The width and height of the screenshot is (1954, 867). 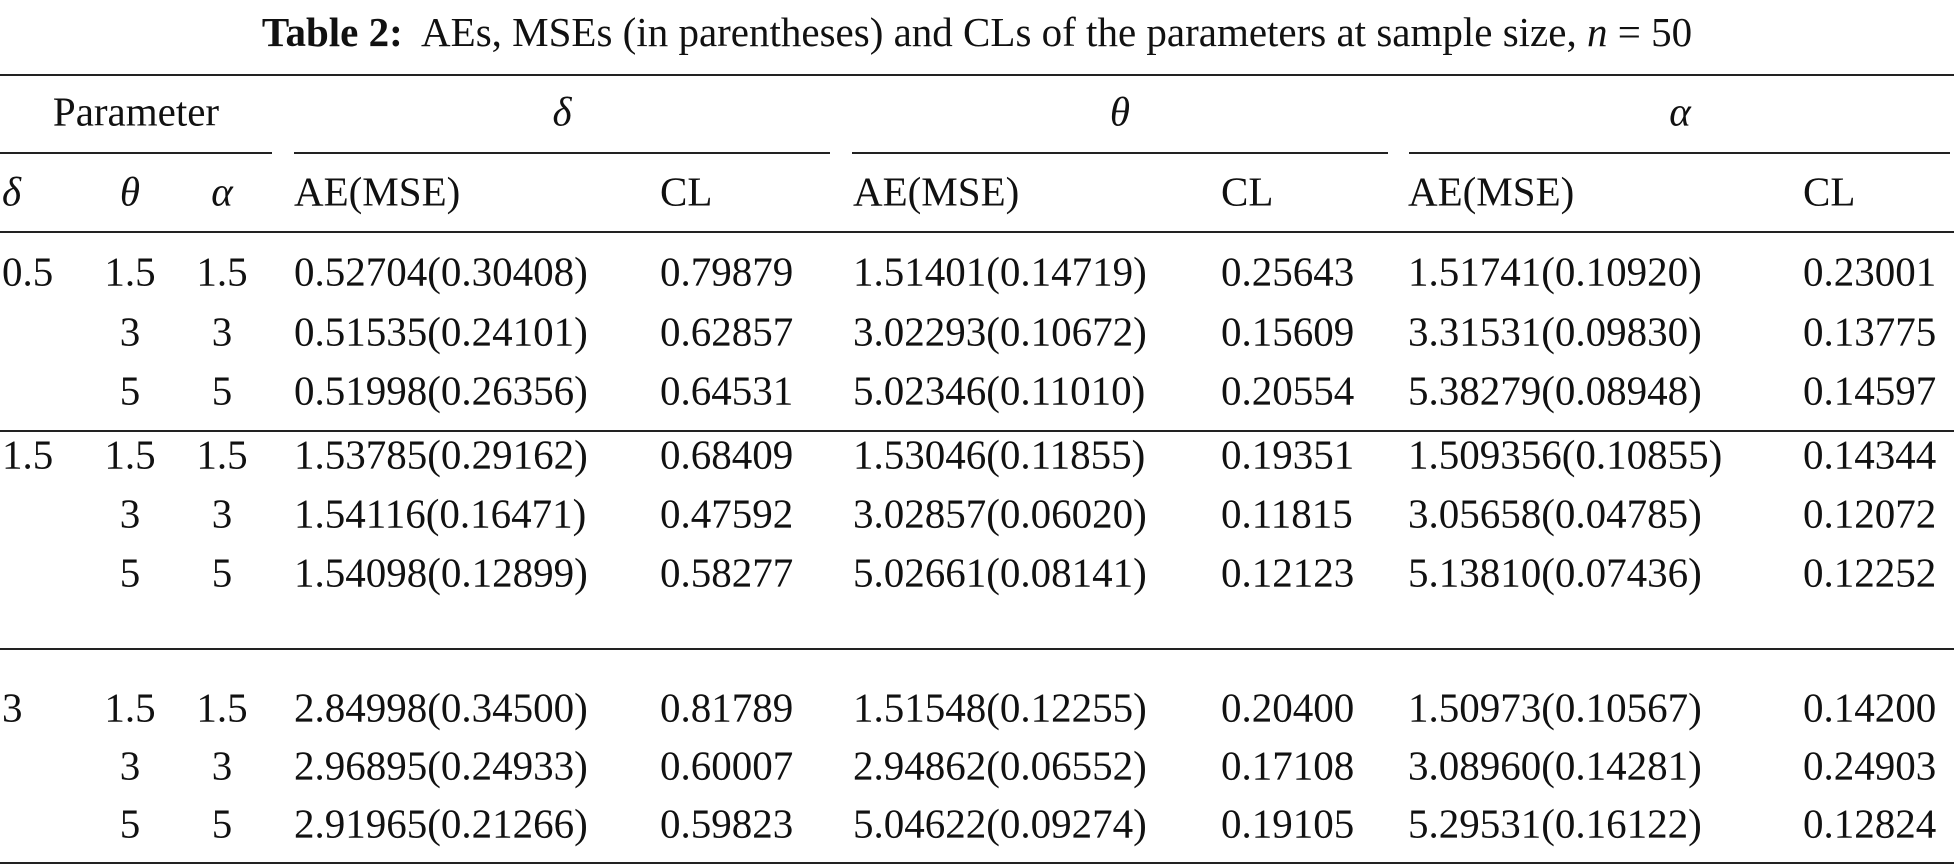 What do you see at coordinates (1870, 331) in the screenshot?
I see `cell: 0.13775` at bounding box center [1870, 331].